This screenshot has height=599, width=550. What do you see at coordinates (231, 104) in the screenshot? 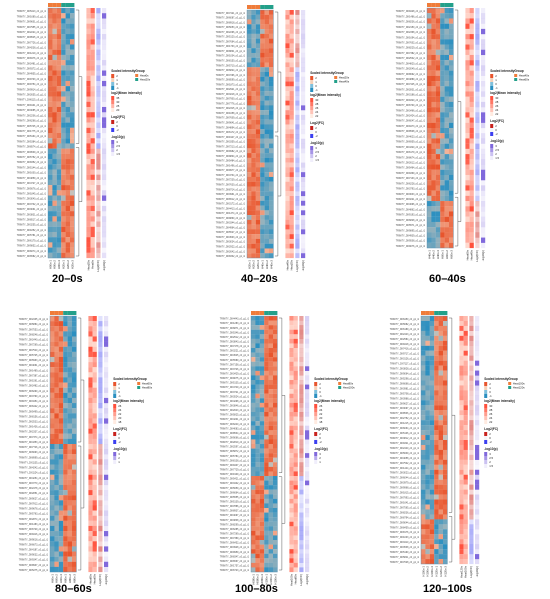
I see `row-label: TRINITY_DN7776_c0_g1_i1` at bounding box center [231, 104].